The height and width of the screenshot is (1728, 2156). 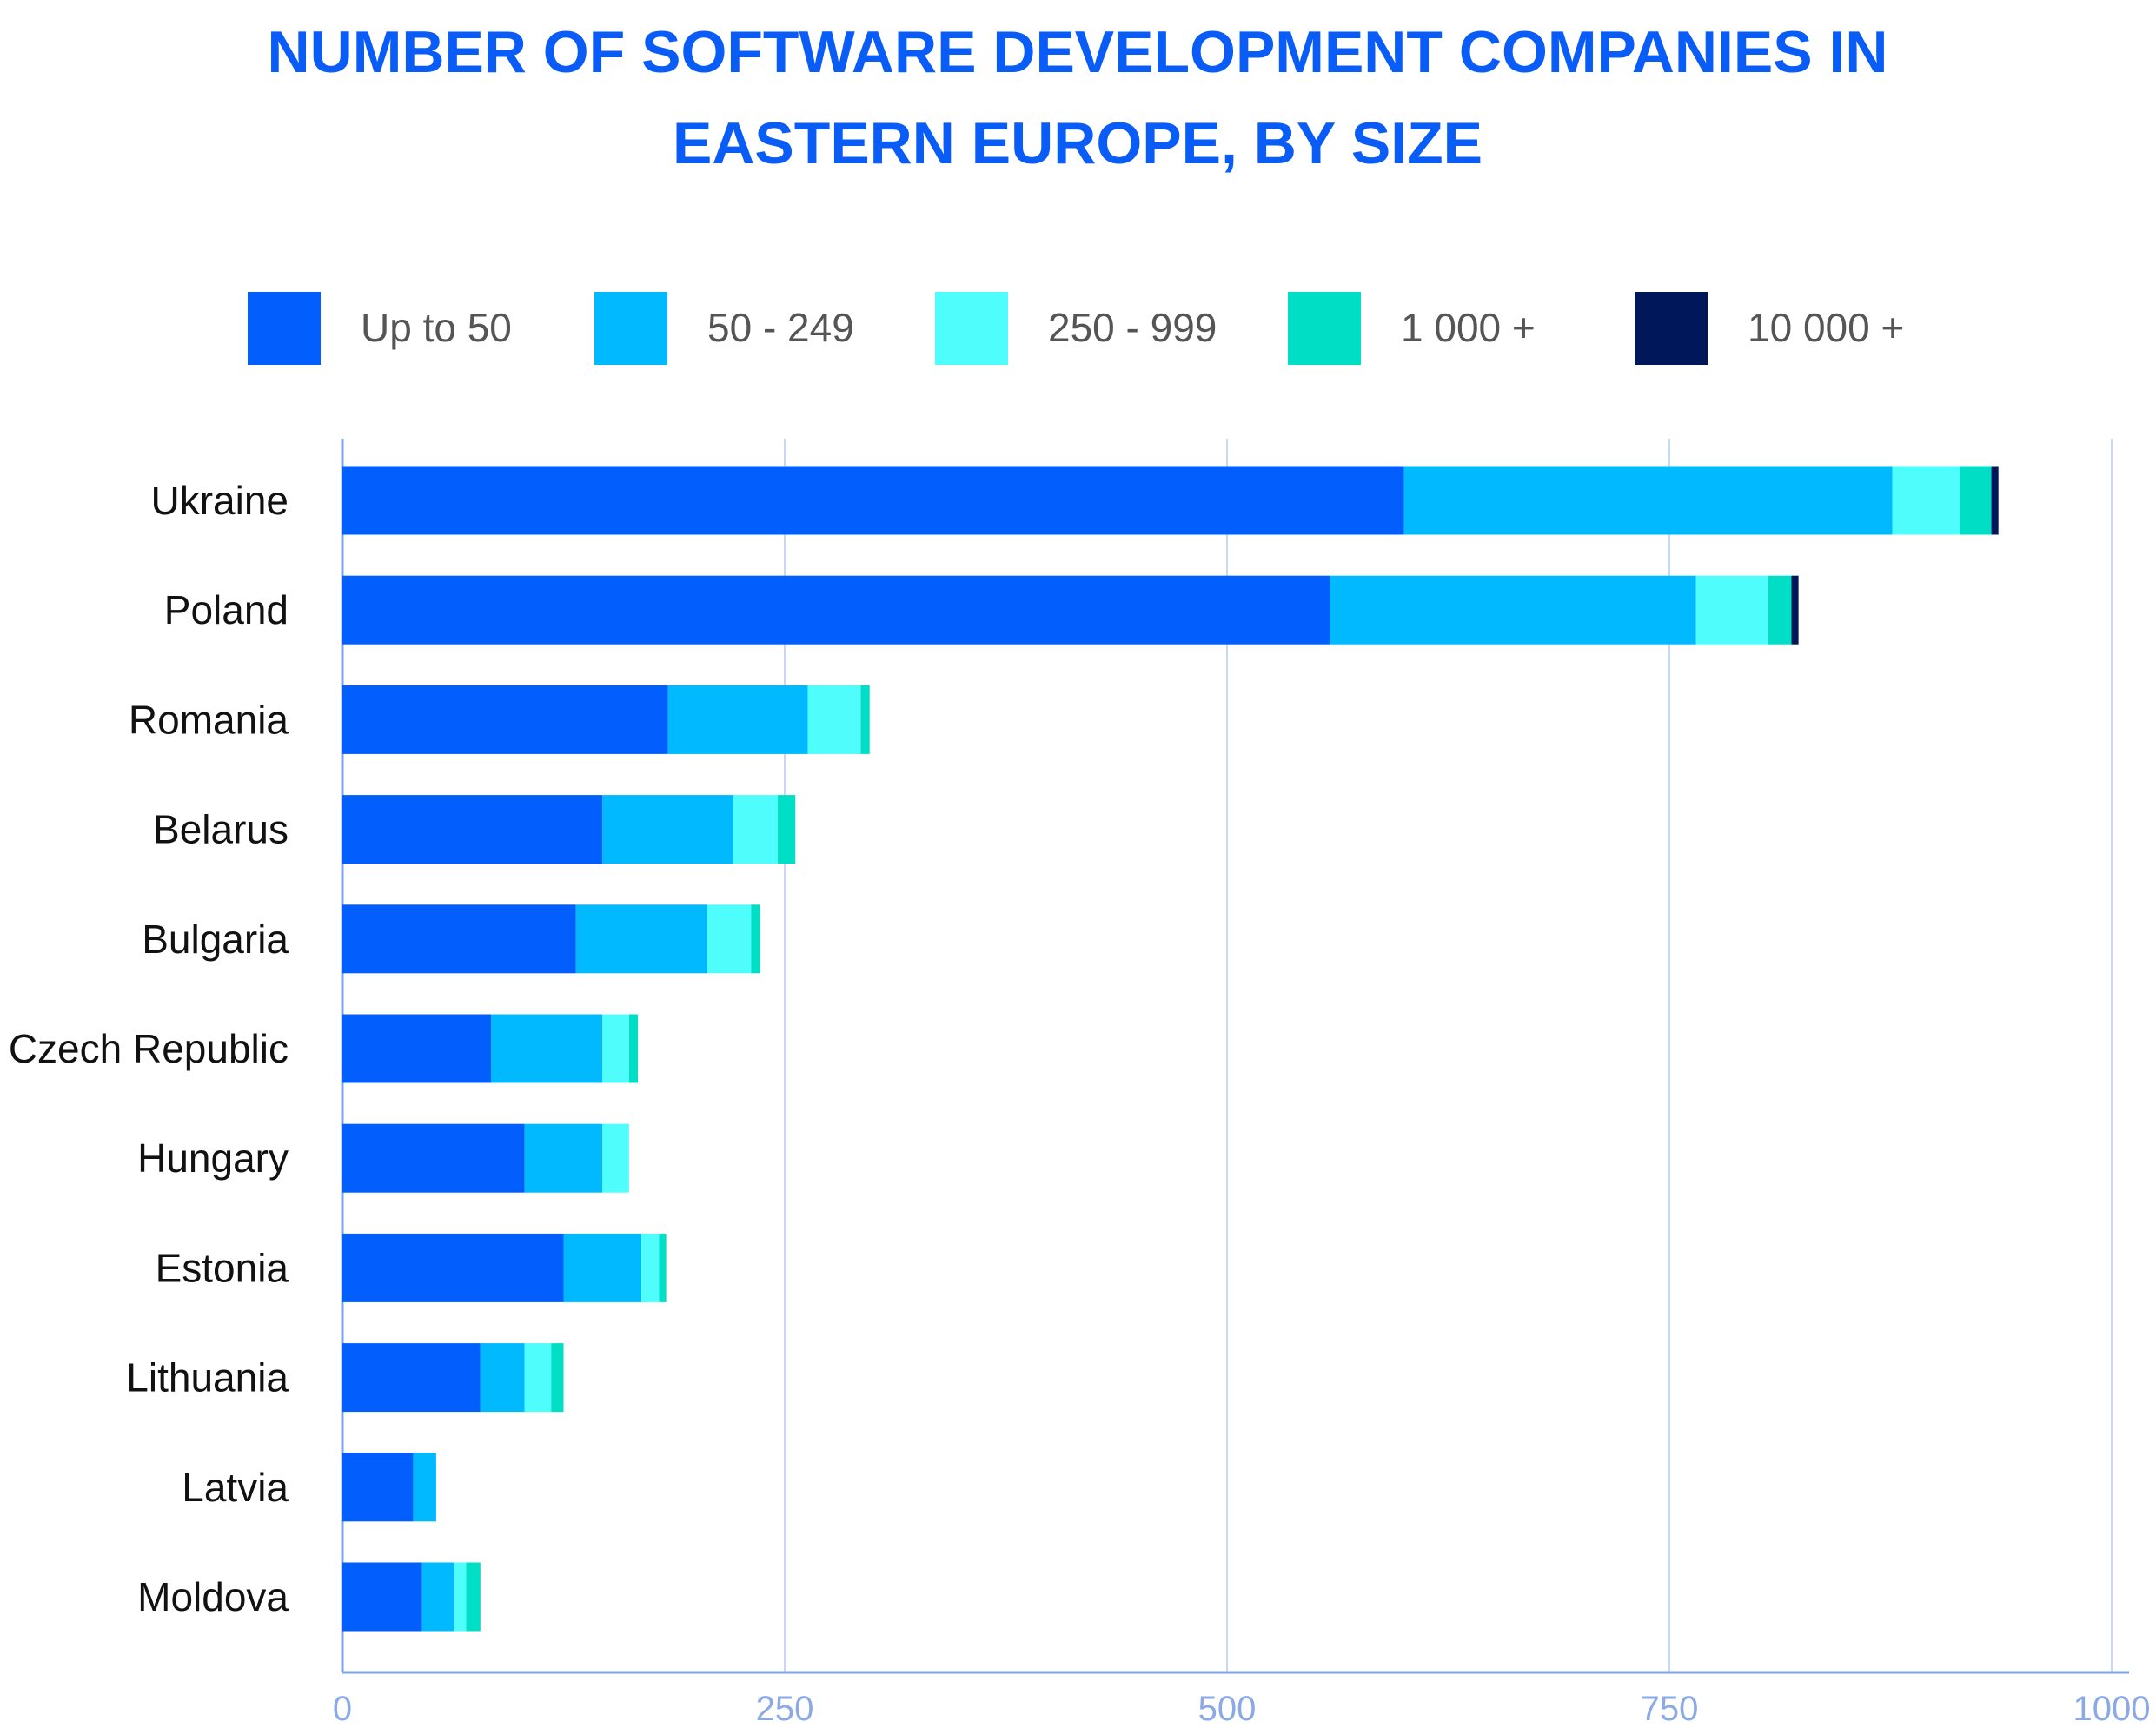 I want to click on x-tick-label: 250, so click(x=785, y=1709).